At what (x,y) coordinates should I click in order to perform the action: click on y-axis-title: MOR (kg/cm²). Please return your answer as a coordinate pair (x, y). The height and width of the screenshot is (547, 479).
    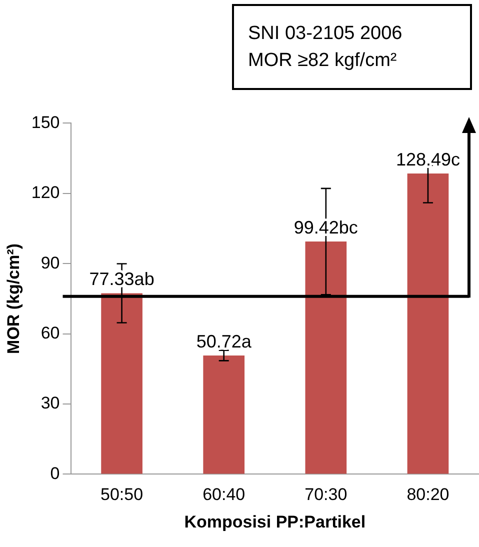
    Looking at the image, I should click on (13, 298).